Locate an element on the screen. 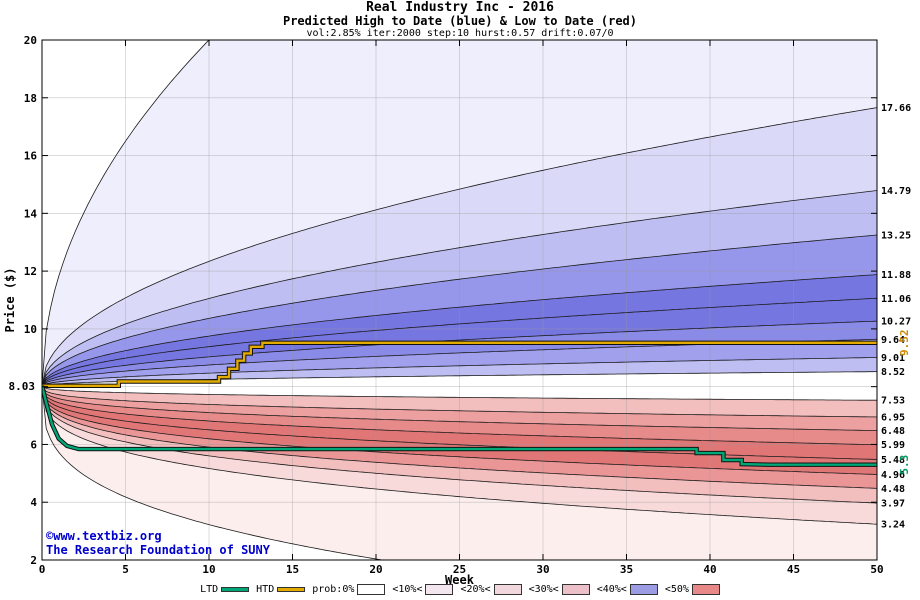 This screenshot has width=920, height=600. y-tick-label: 4 is located at coordinates (33, 502).